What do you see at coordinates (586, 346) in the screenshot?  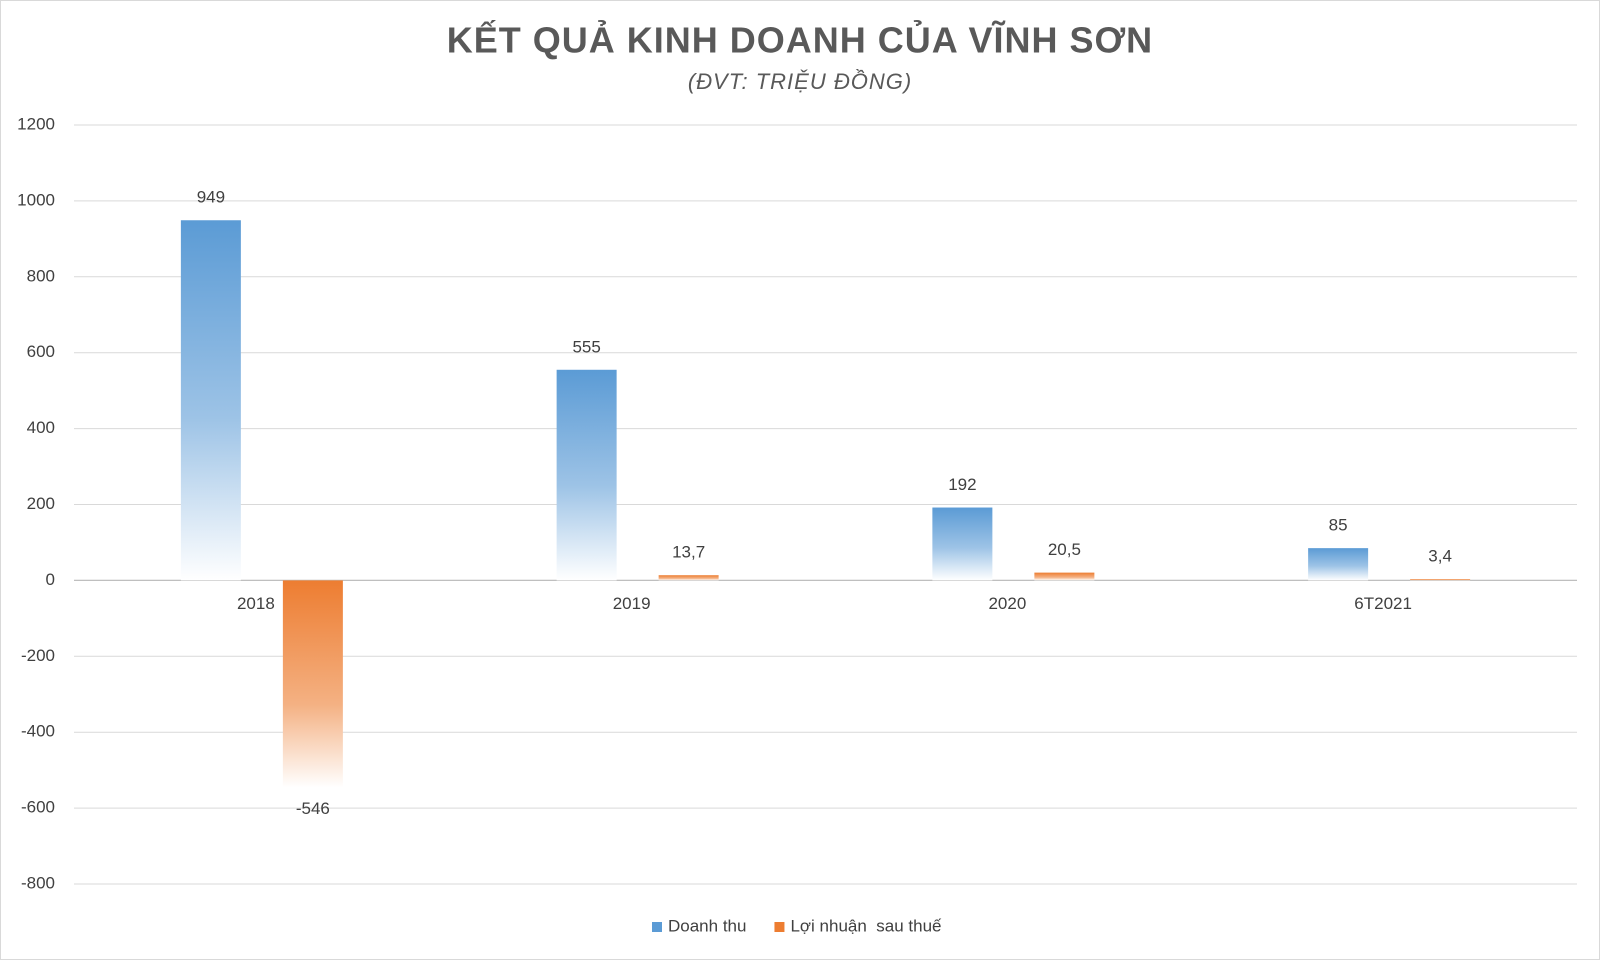 I see `data-label: 555` at bounding box center [586, 346].